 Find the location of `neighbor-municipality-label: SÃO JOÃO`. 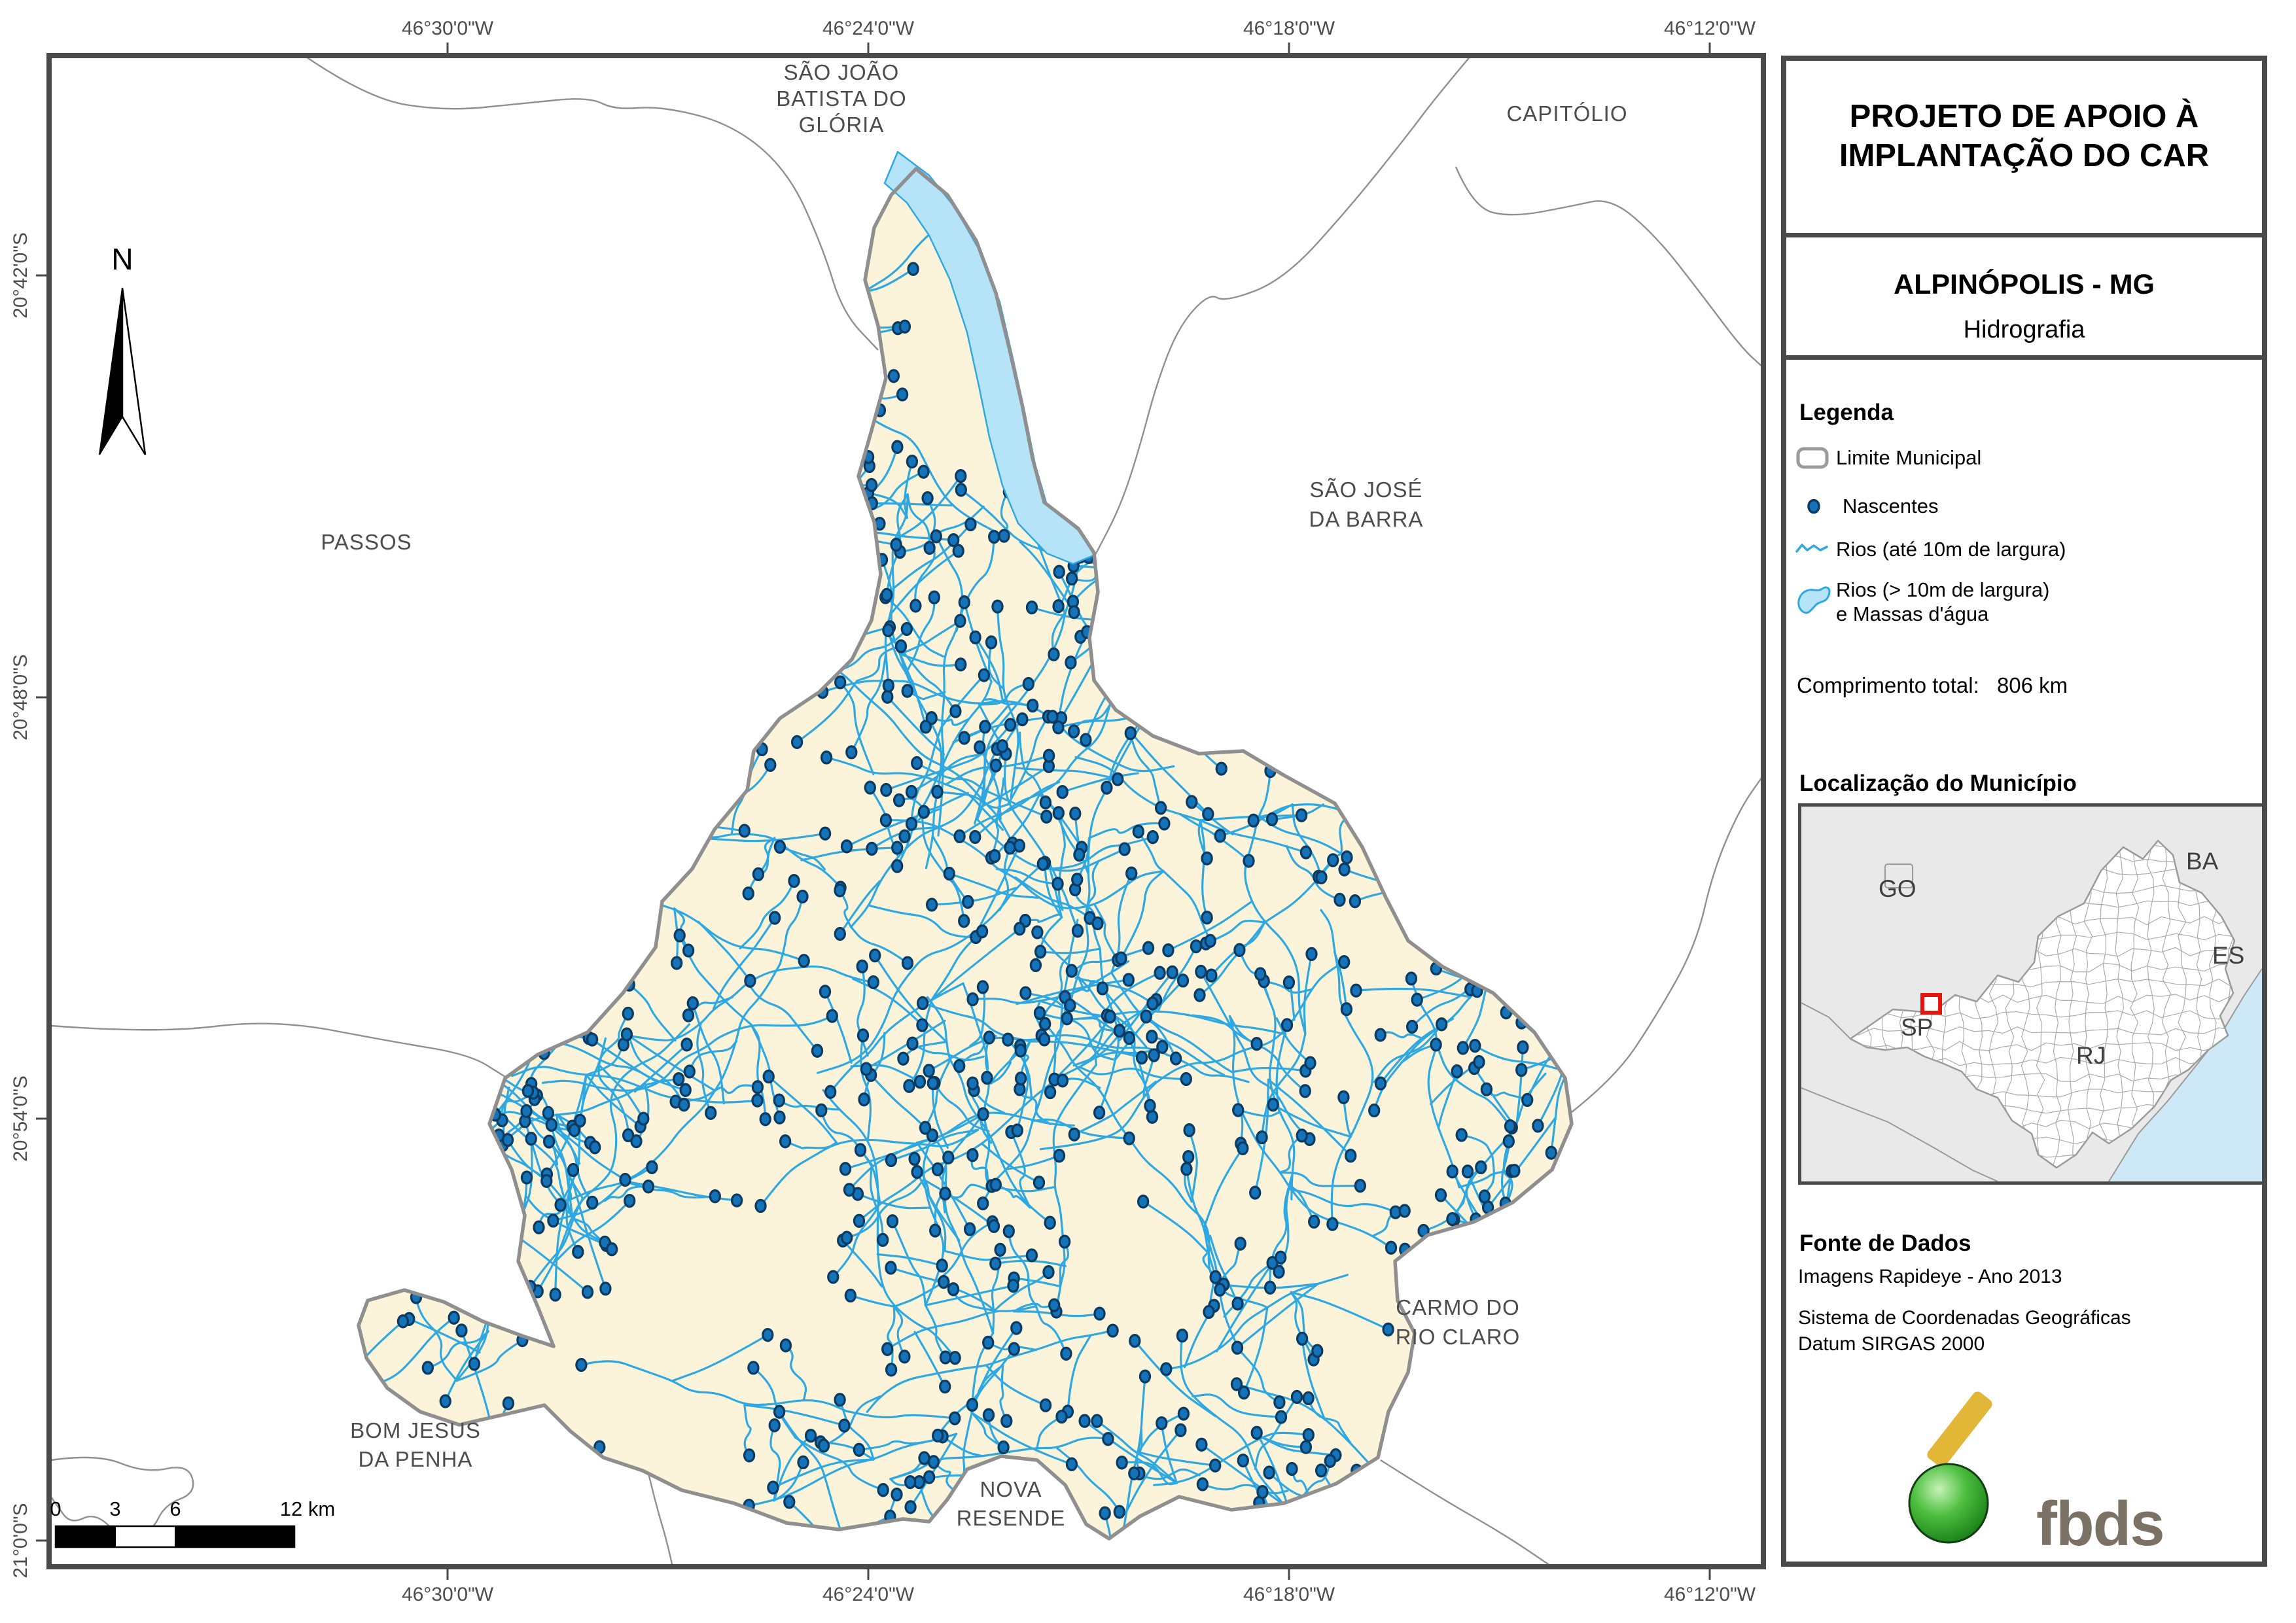

neighbor-municipality-label: SÃO JOÃO is located at coordinates (842, 72).